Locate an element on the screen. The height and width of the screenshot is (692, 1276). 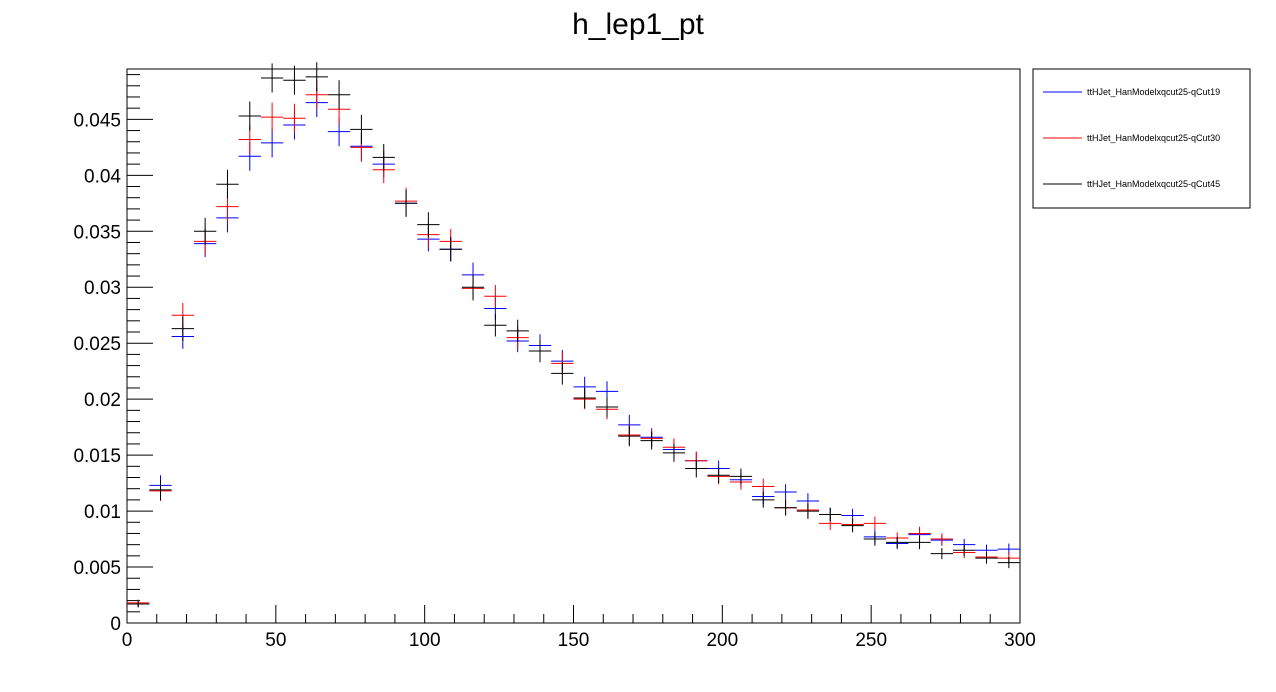
y-tick-label: 0.01 is located at coordinates (102, 512).